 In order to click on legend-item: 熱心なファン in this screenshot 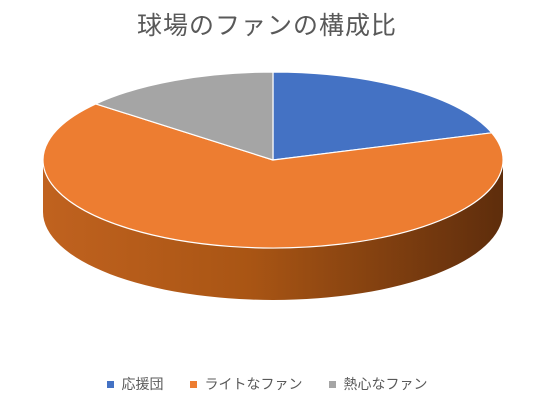, I will do `click(378, 384)`.